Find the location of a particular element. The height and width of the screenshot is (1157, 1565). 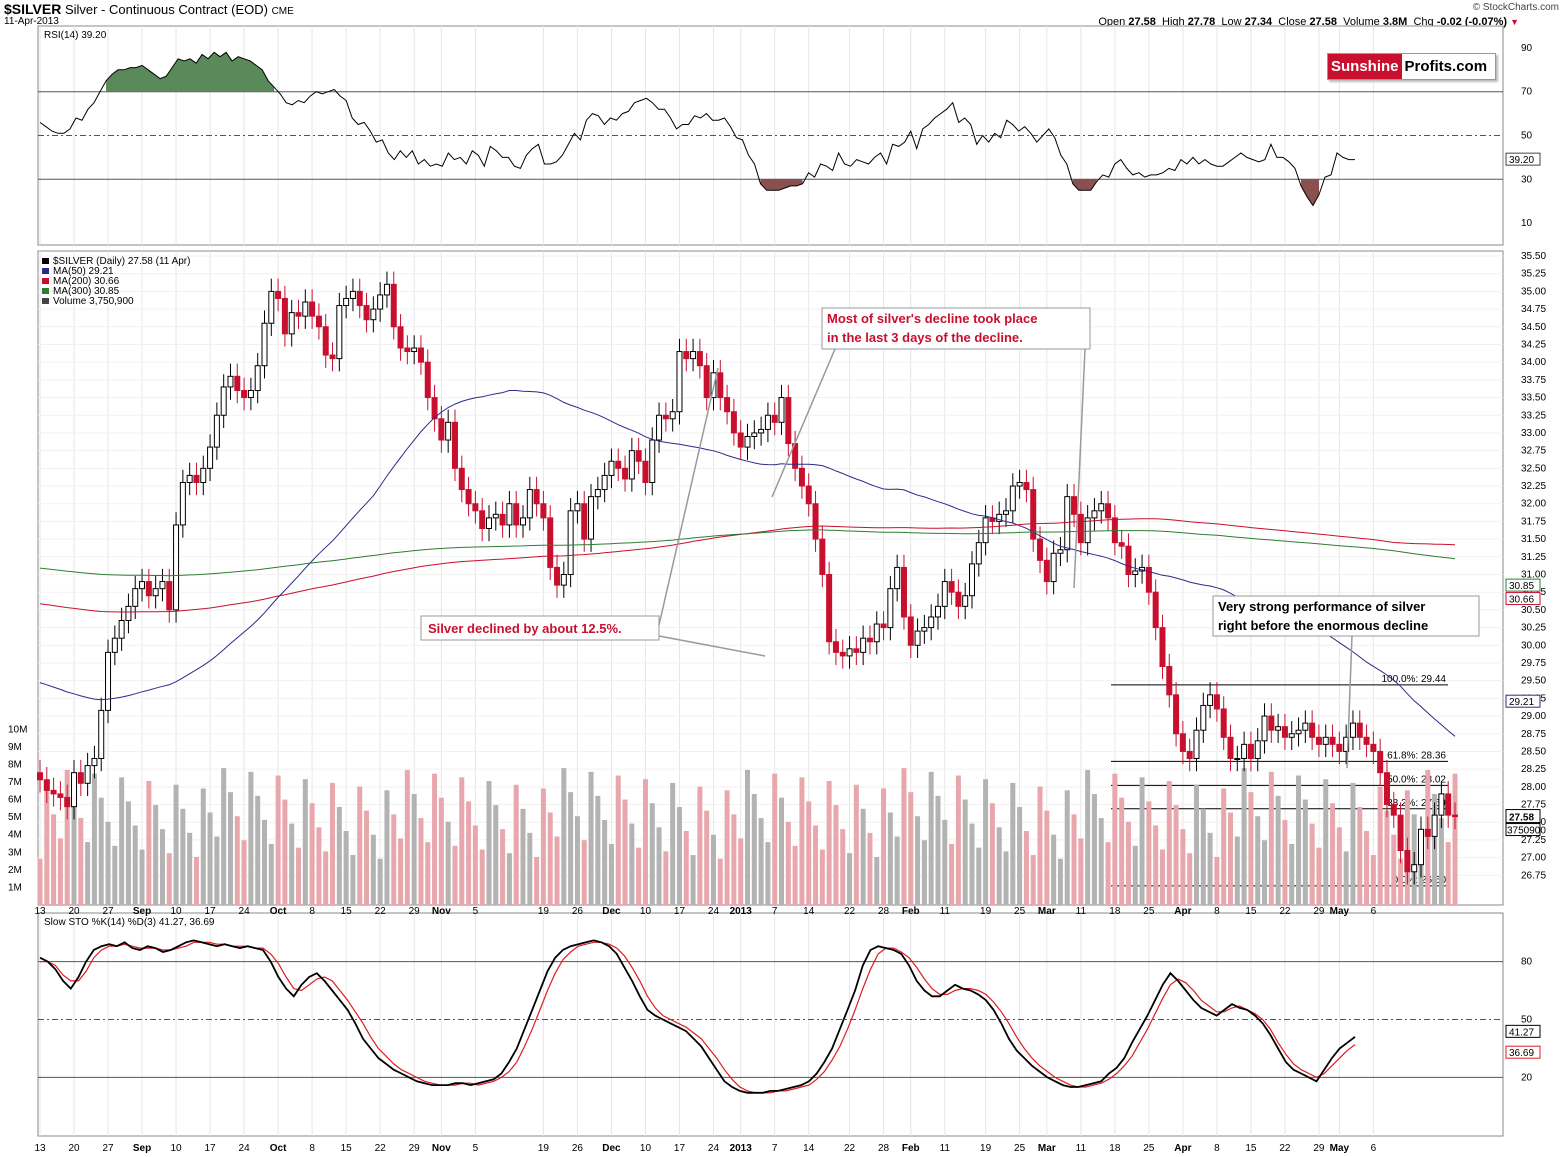

fibonacci-label: 38.2%: 27.69 is located at coordinates (1416, 803).